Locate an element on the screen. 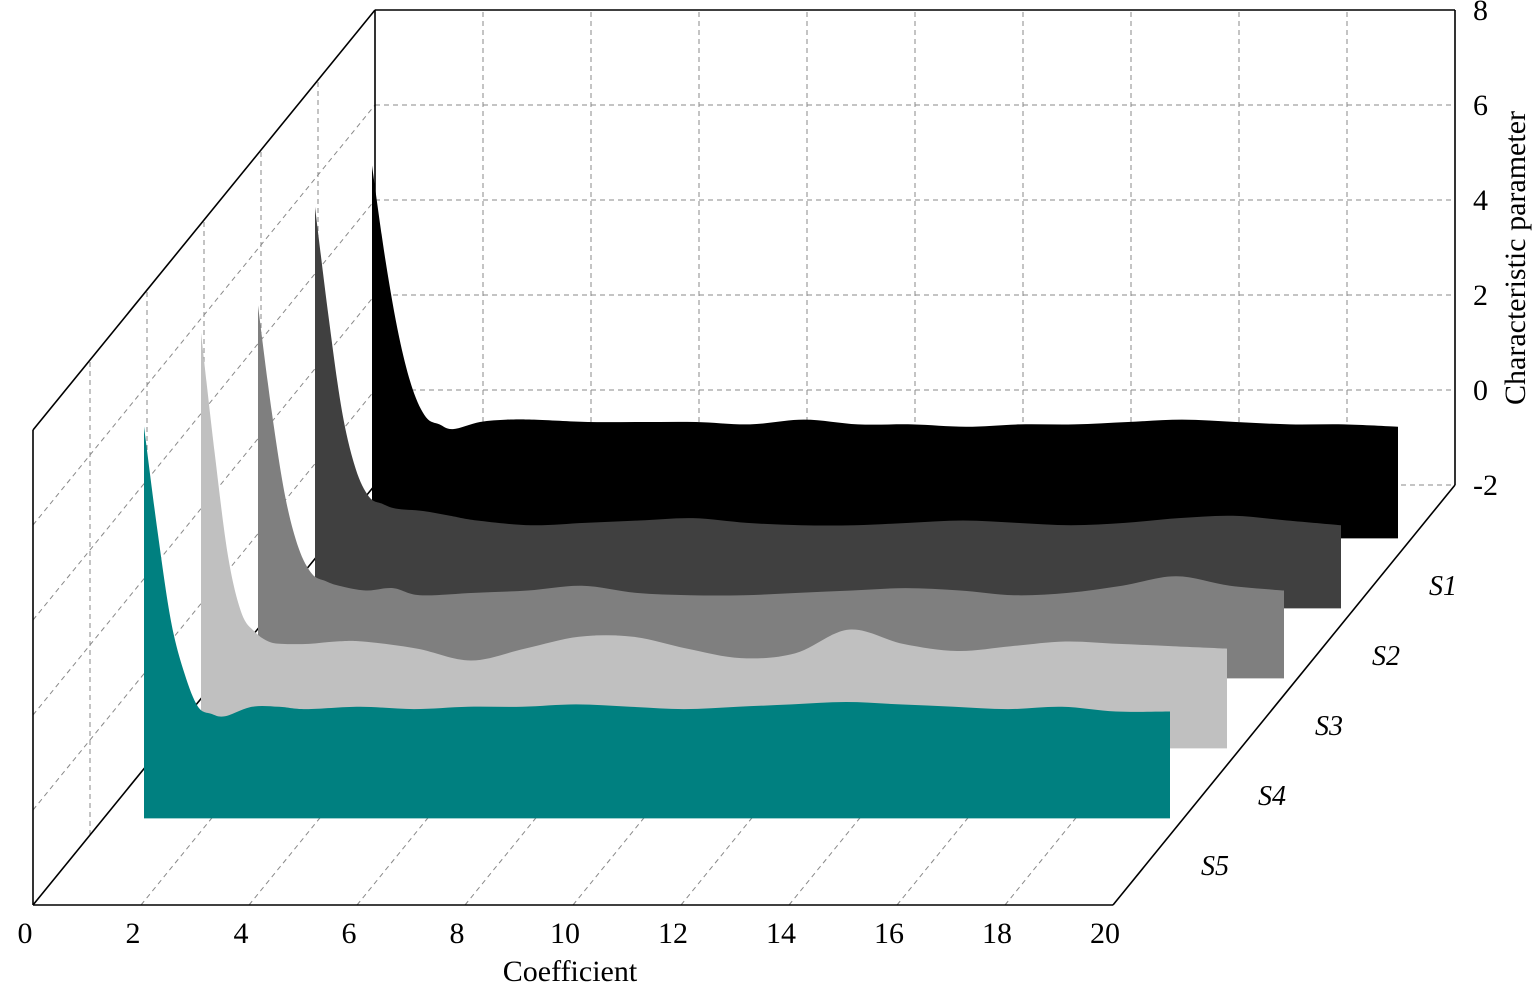  x-tick-label: 16 is located at coordinates (889, 933).